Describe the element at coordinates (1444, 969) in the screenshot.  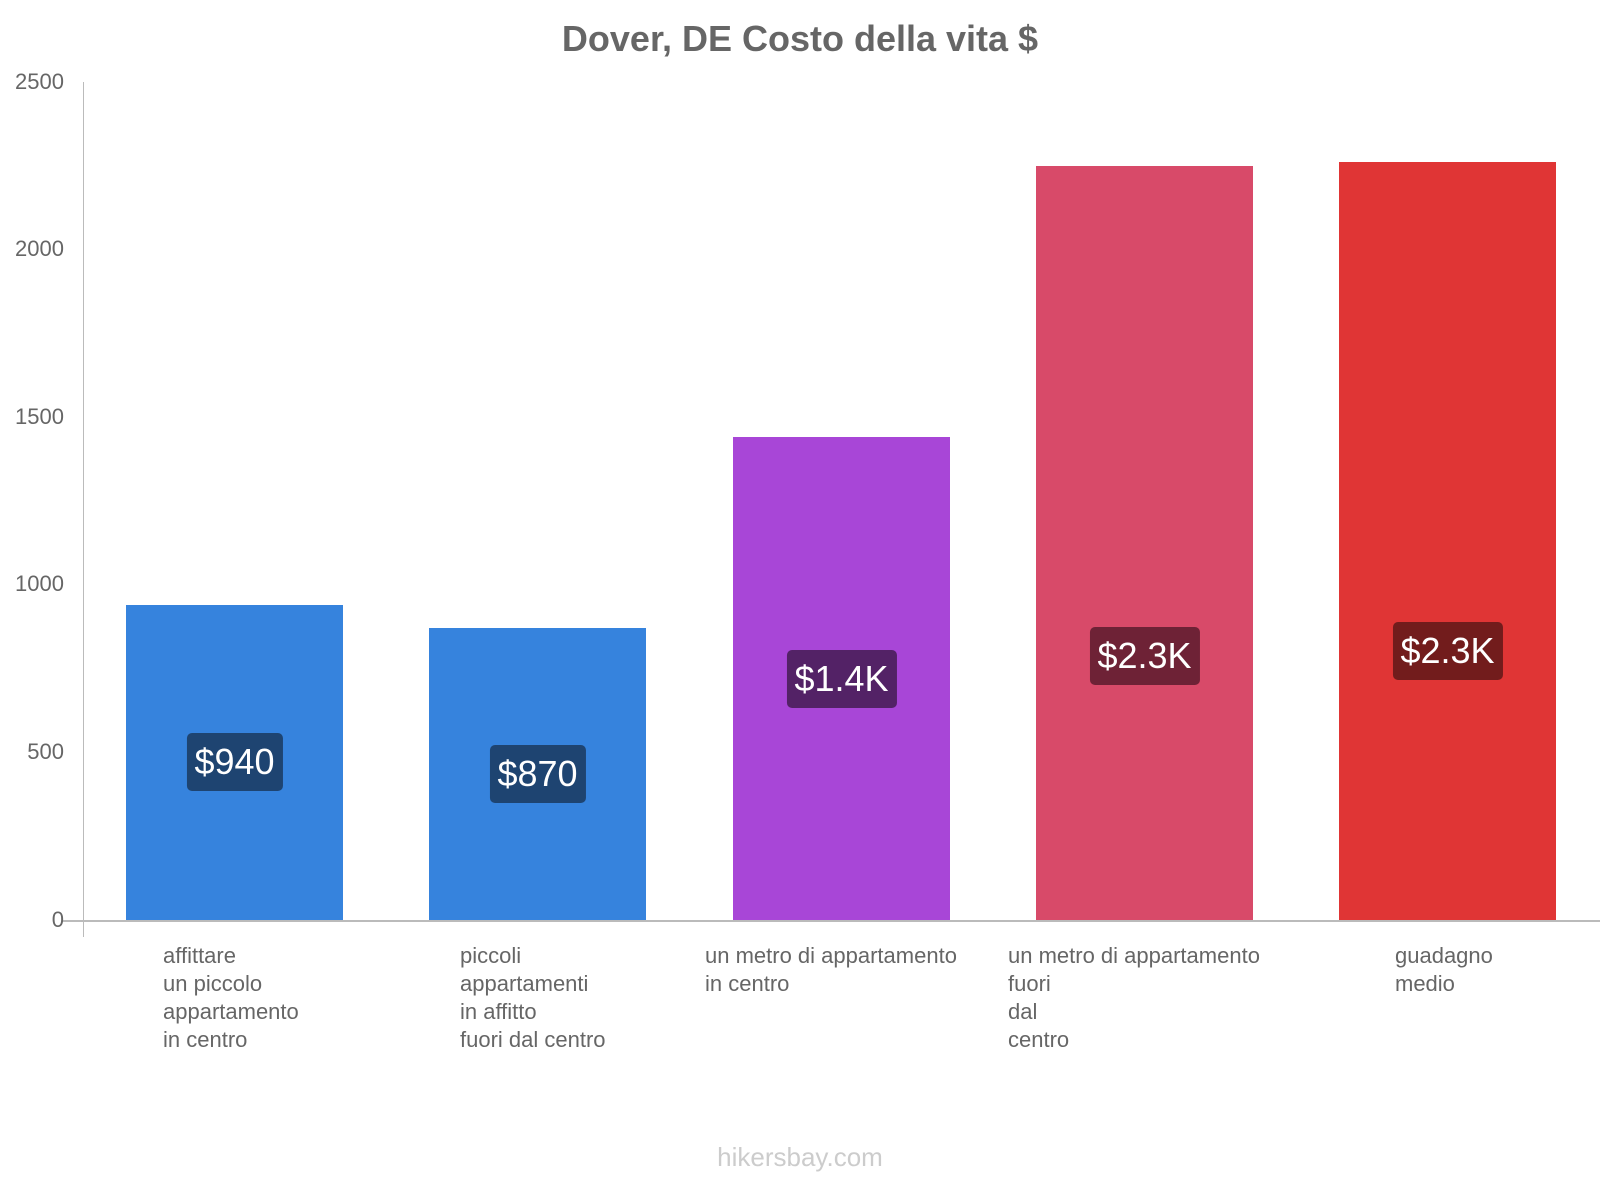
I see `x-tick-label: guadagno medio` at that location.